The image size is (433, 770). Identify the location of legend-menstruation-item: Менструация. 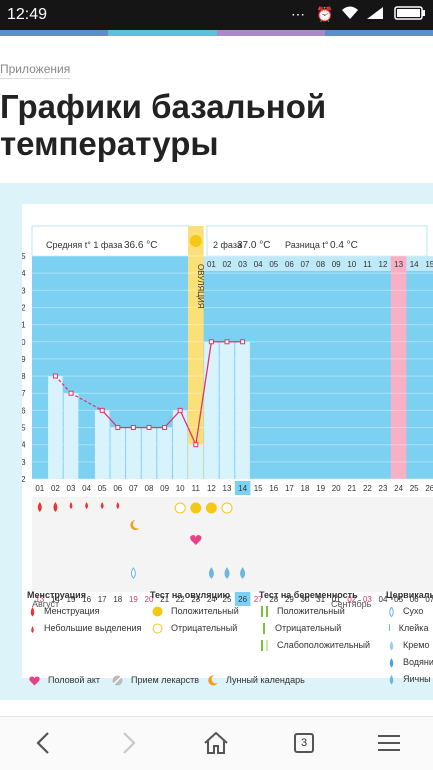
(64, 611).